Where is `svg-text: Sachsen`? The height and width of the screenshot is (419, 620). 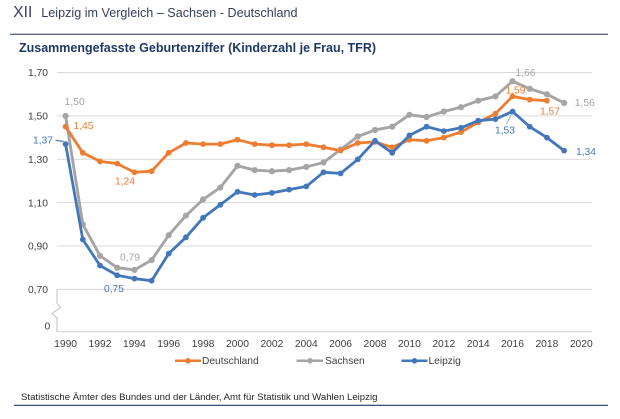 svg-text: Sachsen is located at coordinates (345, 361).